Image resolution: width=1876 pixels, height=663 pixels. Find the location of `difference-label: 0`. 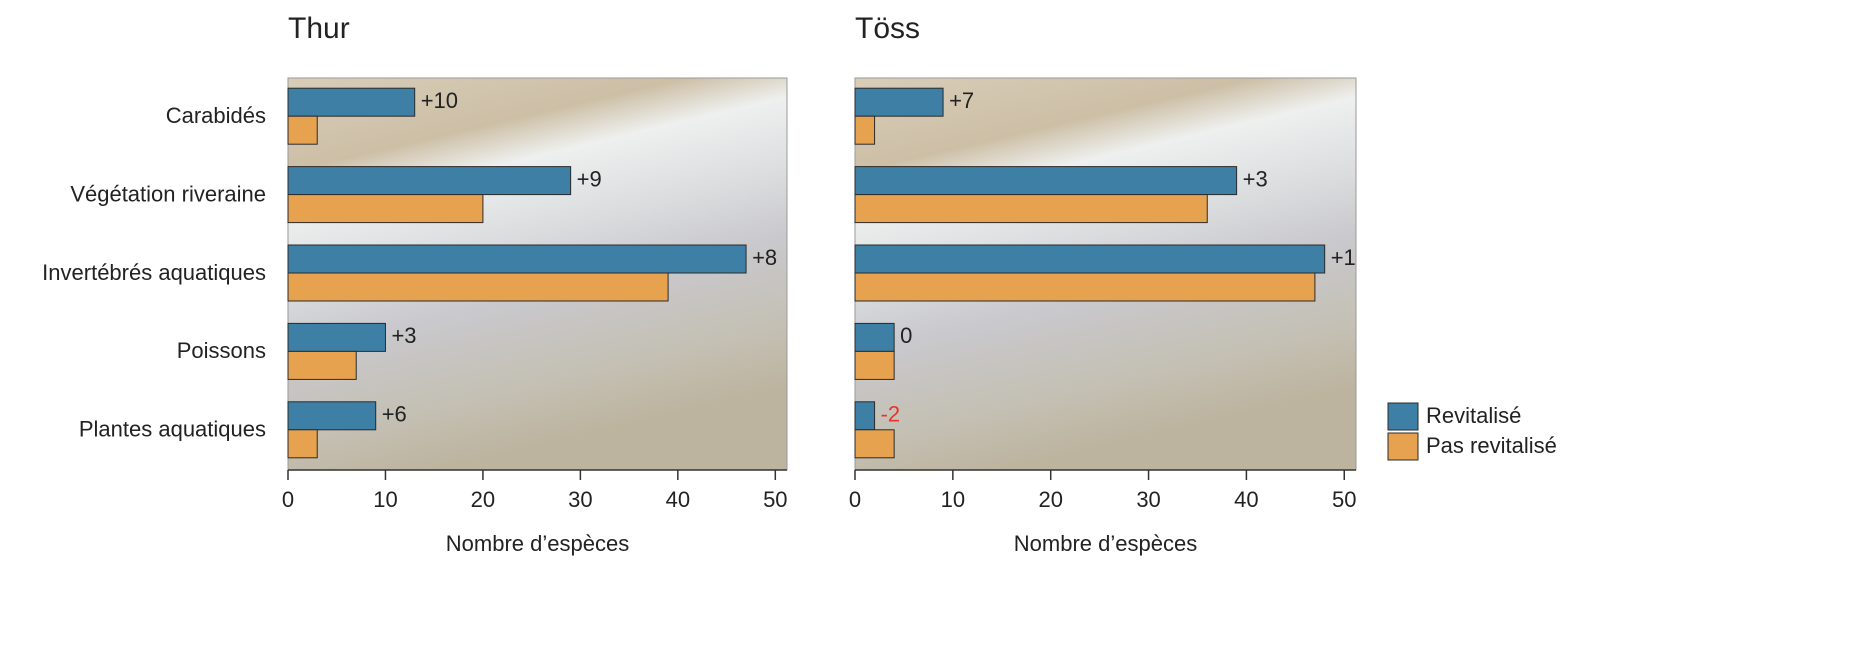

difference-label: 0 is located at coordinates (906, 335).